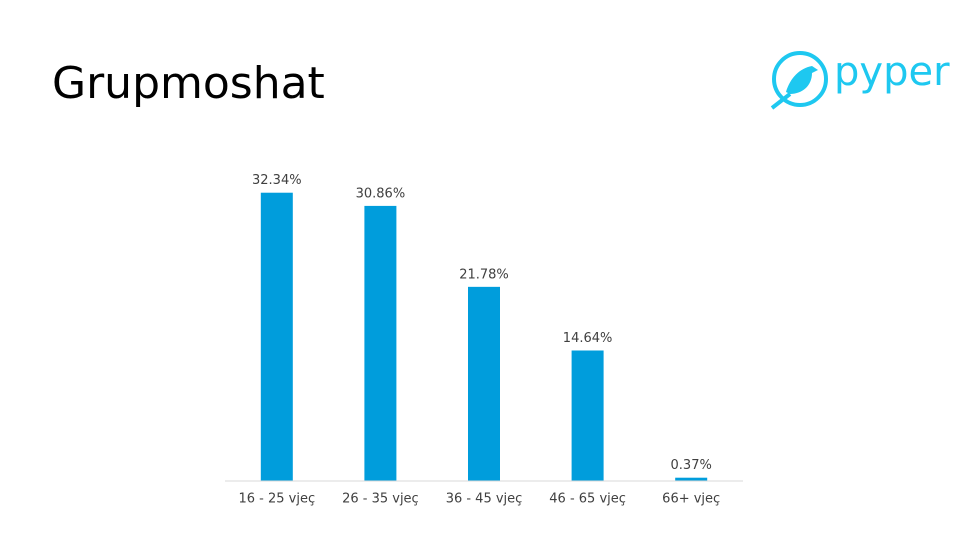  Describe the element at coordinates (381, 193) in the screenshot. I see `value-label: 30.86%` at that location.